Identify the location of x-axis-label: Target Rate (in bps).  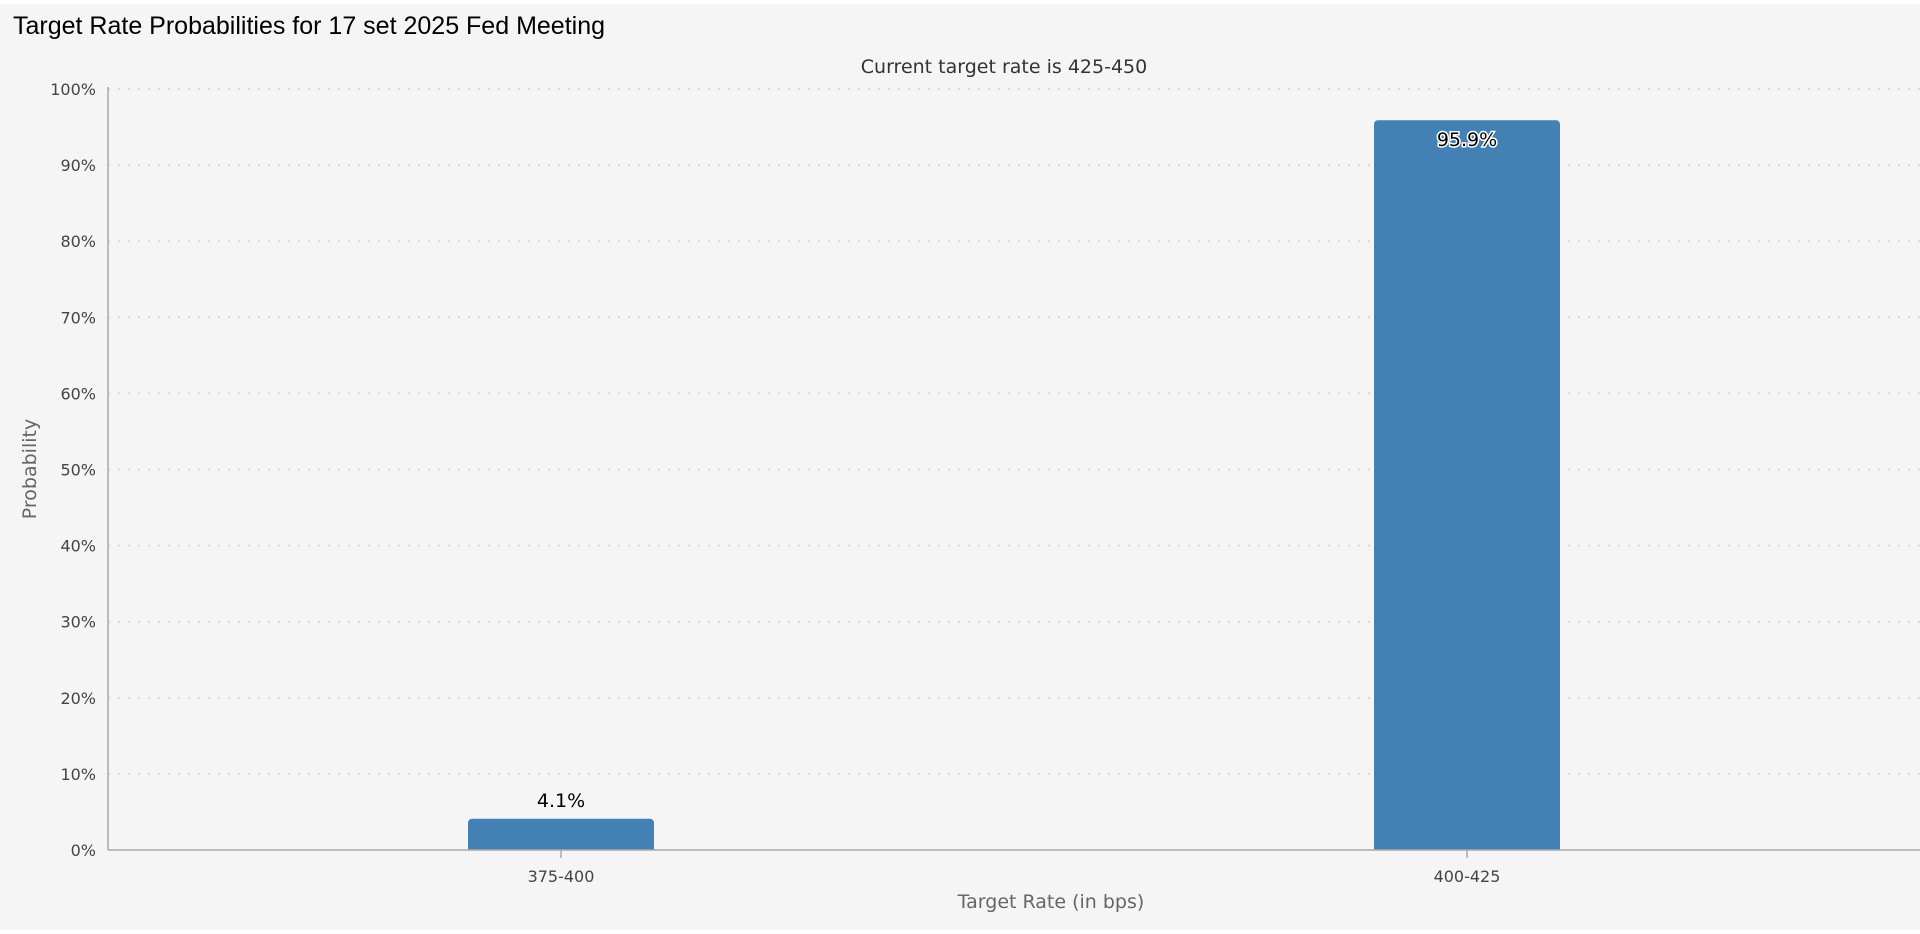
(1051, 902).